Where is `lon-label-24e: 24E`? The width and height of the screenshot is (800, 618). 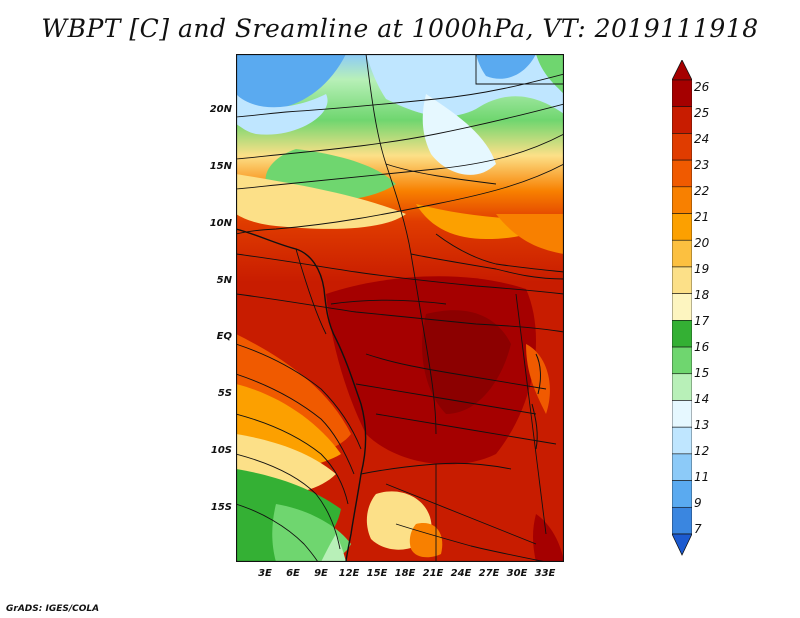
lon-label-24e: 24E is located at coordinates (461, 573).